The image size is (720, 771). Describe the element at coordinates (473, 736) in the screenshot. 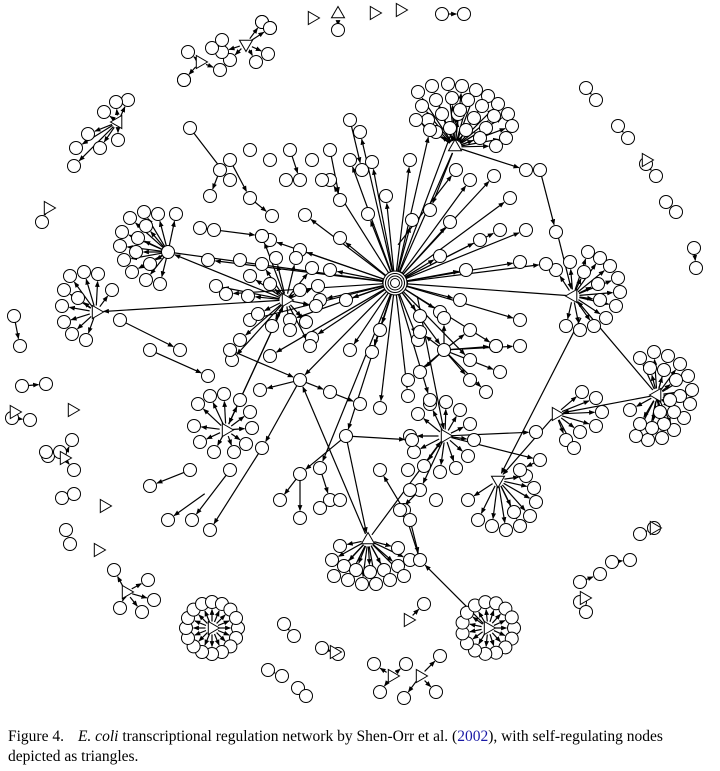

I see `citation-year-link: 2002` at that location.